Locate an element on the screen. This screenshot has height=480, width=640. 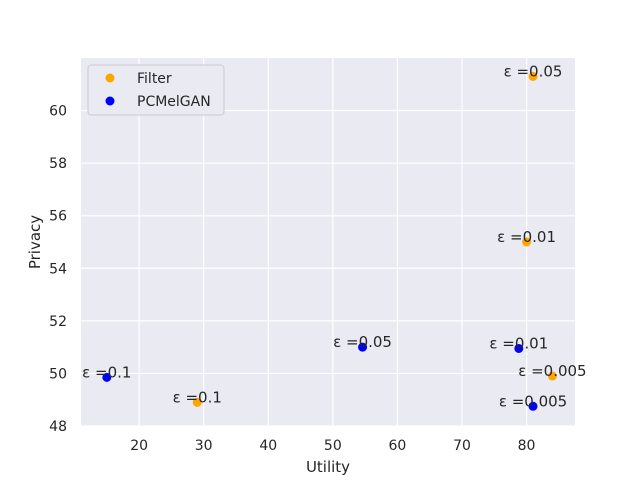
y-tick-label: 50 is located at coordinates (58, 374).